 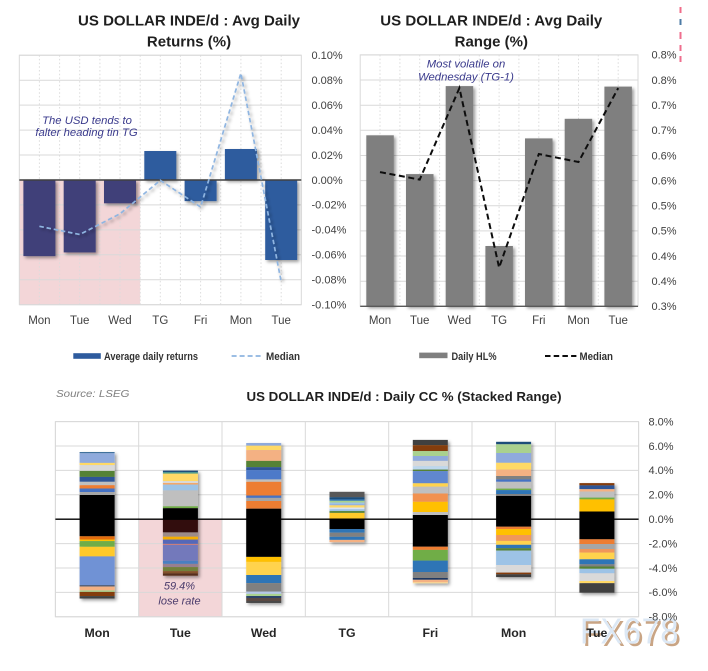 What do you see at coordinates (329, 281) in the screenshot?
I see `svg-text: -0.08%` at bounding box center [329, 281].